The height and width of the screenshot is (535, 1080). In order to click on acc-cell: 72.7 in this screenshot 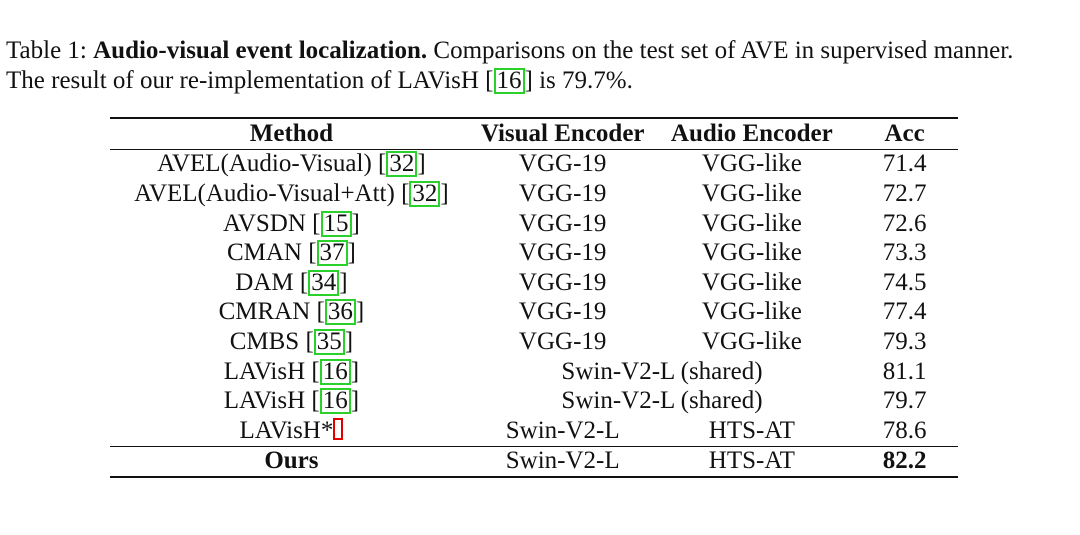, I will do `click(904, 193)`.